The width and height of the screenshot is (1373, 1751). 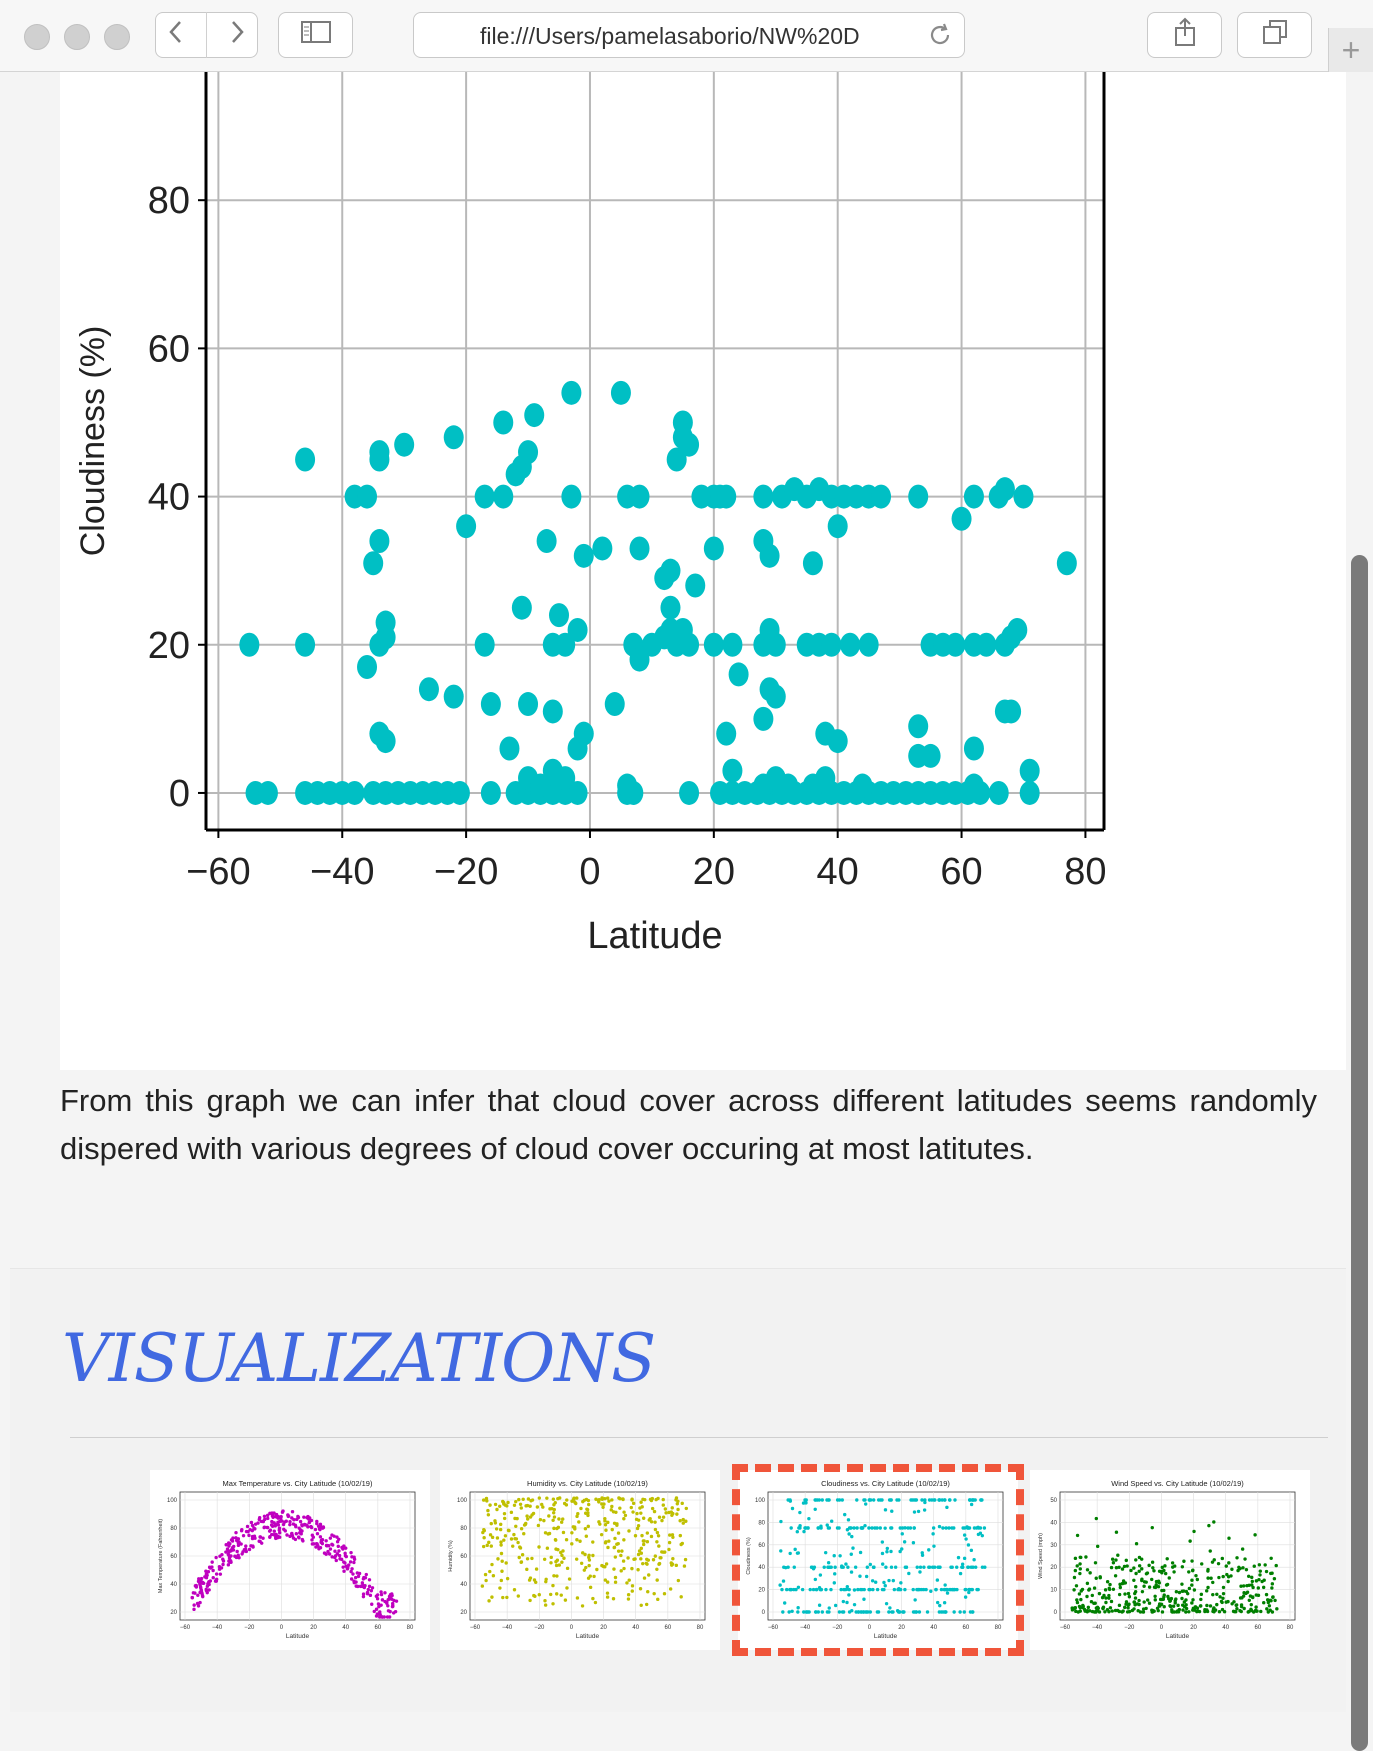 What do you see at coordinates (161, 1556) in the screenshot?
I see `y-axis-label: Max Temperature (Fahrenheit)` at bounding box center [161, 1556].